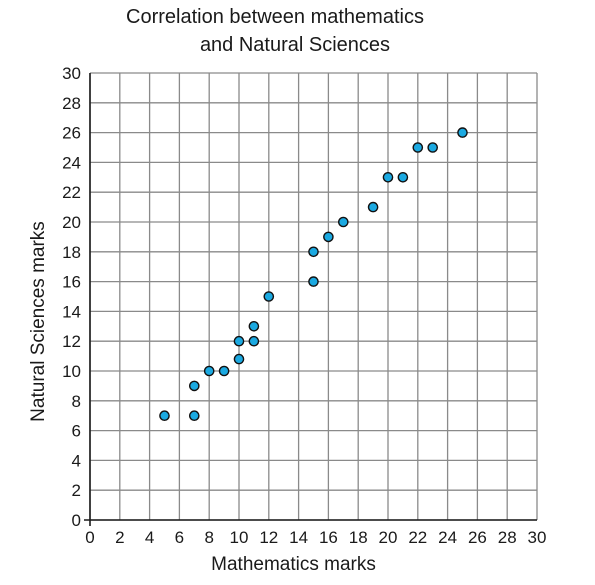  Describe the element at coordinates (417, 537) in the screenshot. I see `x-tick-label: 22` at that location.